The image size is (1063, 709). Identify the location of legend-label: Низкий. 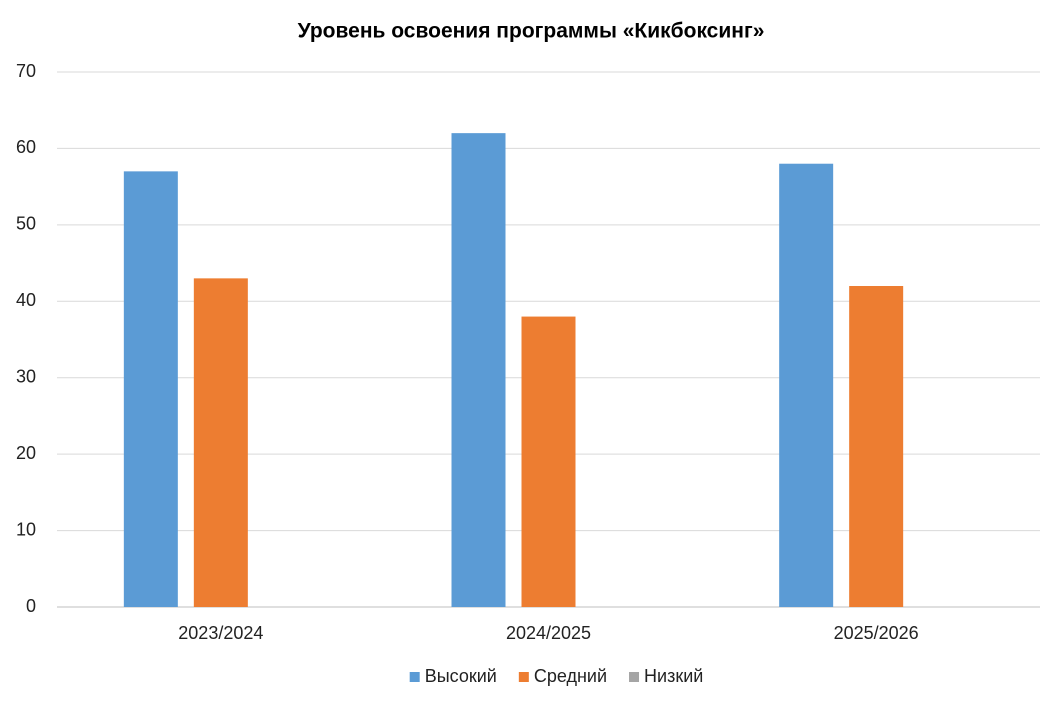
(673, 676).